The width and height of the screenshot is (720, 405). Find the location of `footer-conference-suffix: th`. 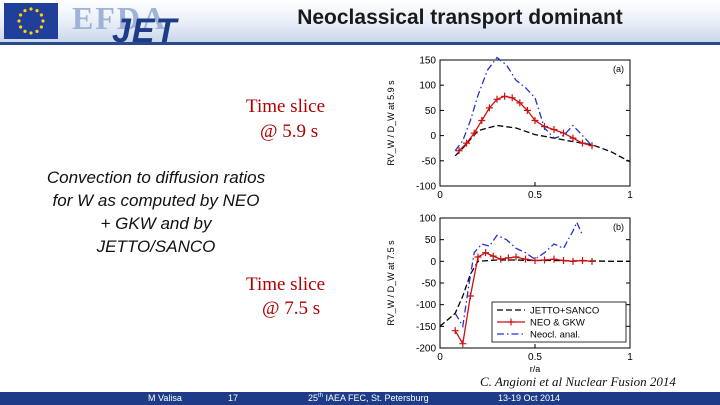

footer-conference-suffix: th is located at coordinates (321, 396).